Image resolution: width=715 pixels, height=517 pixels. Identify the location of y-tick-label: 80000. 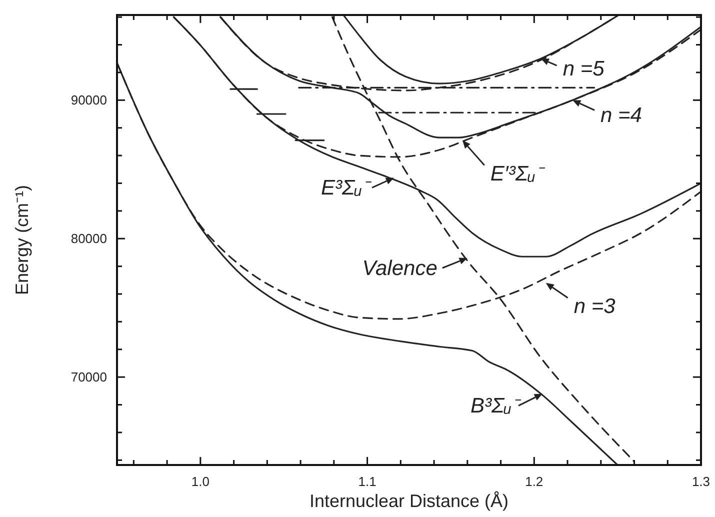
(88, 238).